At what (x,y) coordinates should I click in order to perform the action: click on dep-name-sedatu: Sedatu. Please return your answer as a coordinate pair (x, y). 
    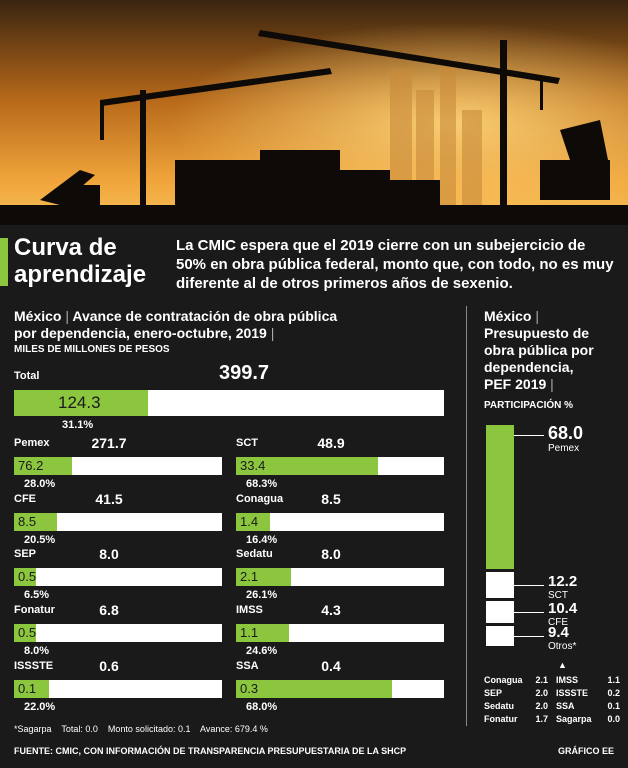
    Looking at the image, I should click on (254, 554).